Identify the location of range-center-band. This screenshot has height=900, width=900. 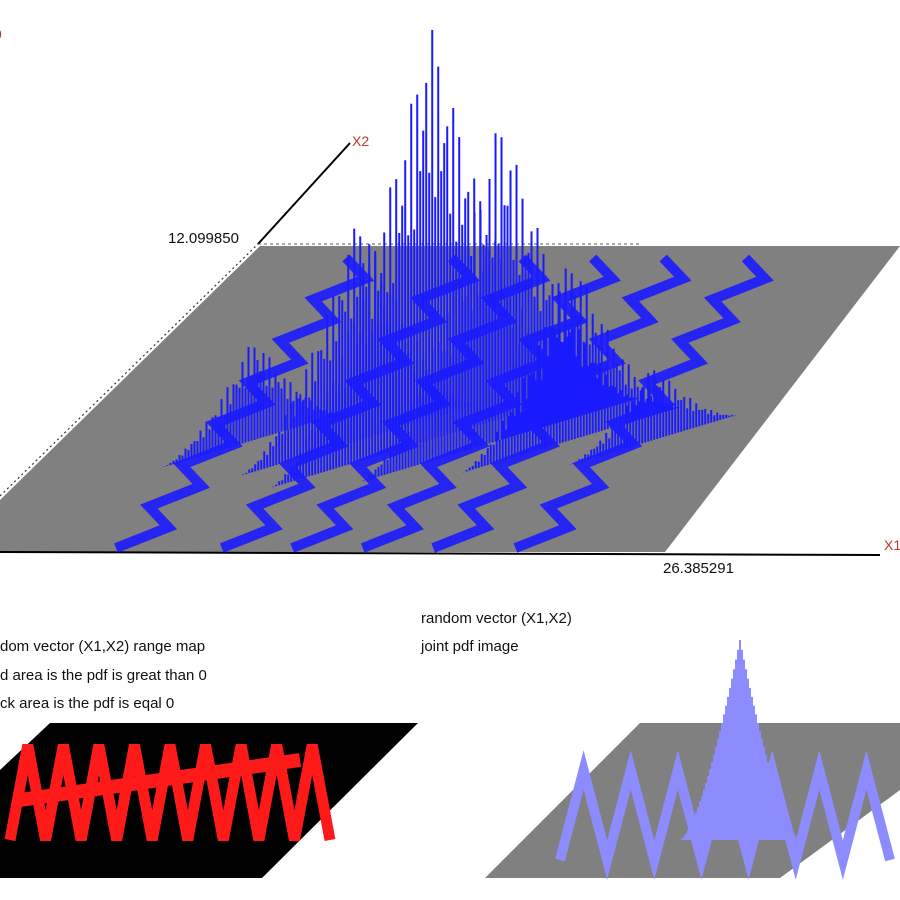
(160, 780).